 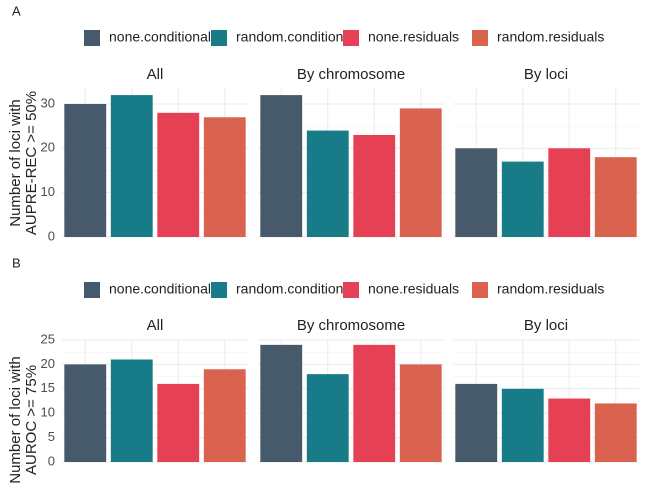 What do you see at coordinates (48, 338) in the screenshot?
I see `y-tick-label: 25` at bounding box center [48, 338].